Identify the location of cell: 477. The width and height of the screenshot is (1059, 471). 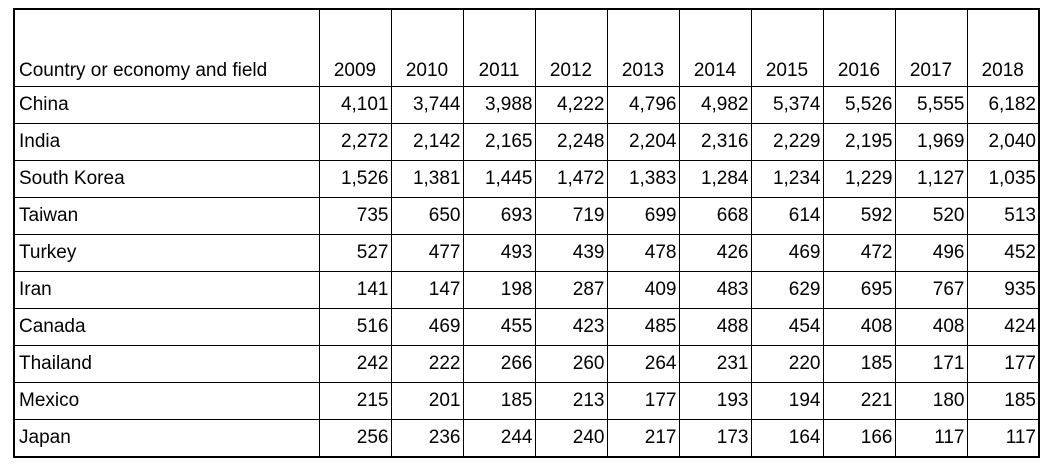
(427, 253).